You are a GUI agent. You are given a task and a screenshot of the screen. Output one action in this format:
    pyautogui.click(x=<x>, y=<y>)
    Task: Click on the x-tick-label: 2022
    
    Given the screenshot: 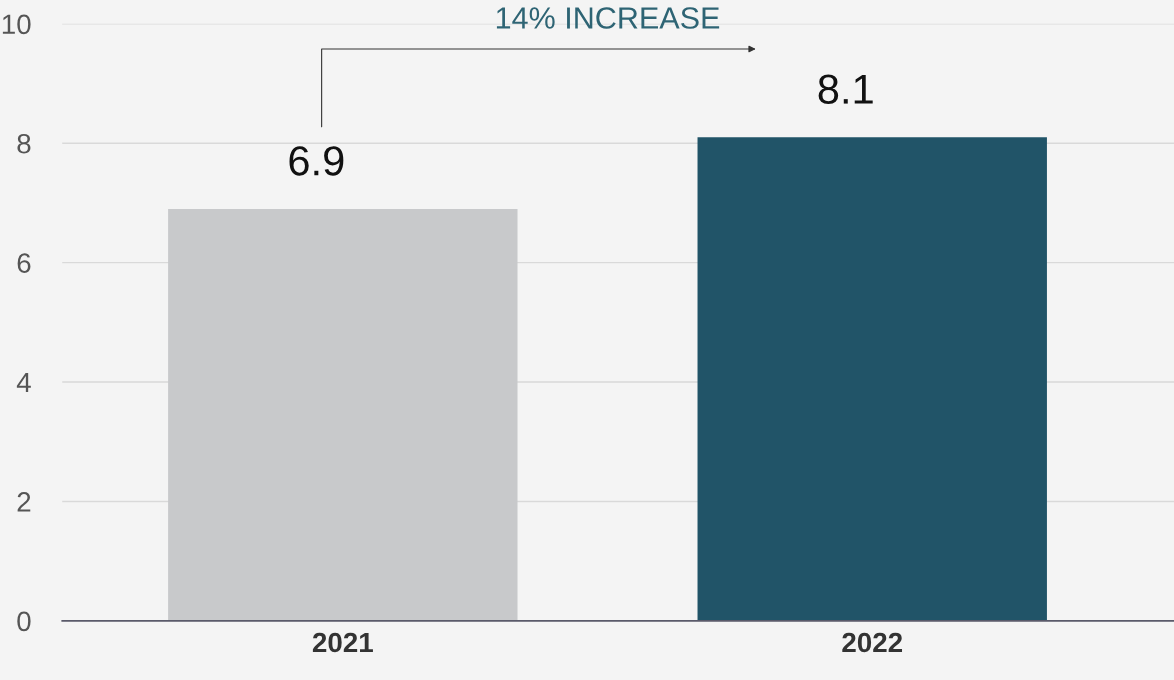 What is the action you would take?
    pyautogui.click(x=872, y=642)
    